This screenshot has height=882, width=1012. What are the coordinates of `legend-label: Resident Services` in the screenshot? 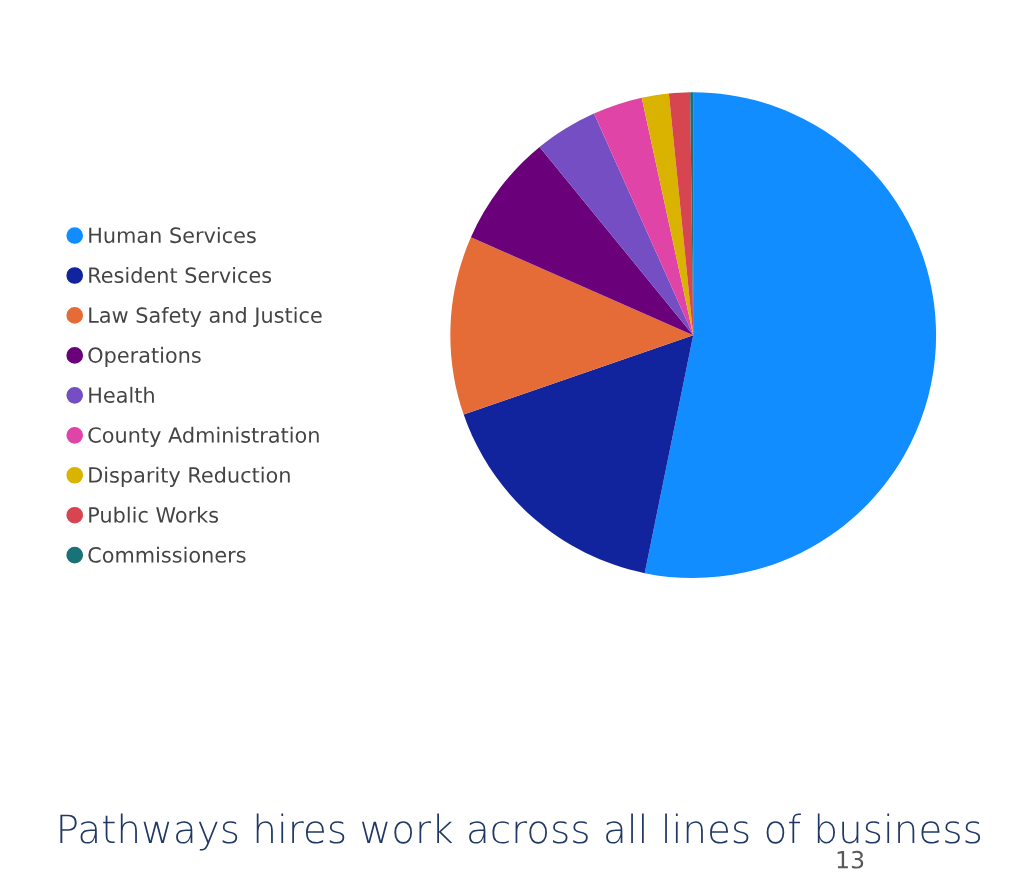 It's located at (180, 275).